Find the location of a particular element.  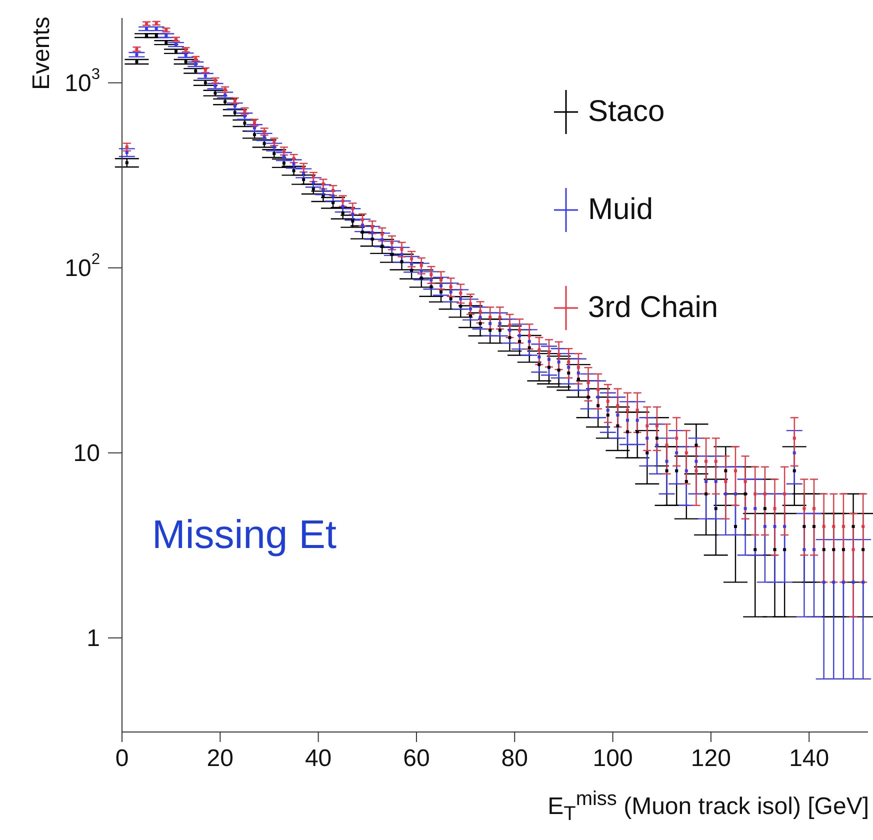

y-axis-title: Events is located at coordinates (42, 53).